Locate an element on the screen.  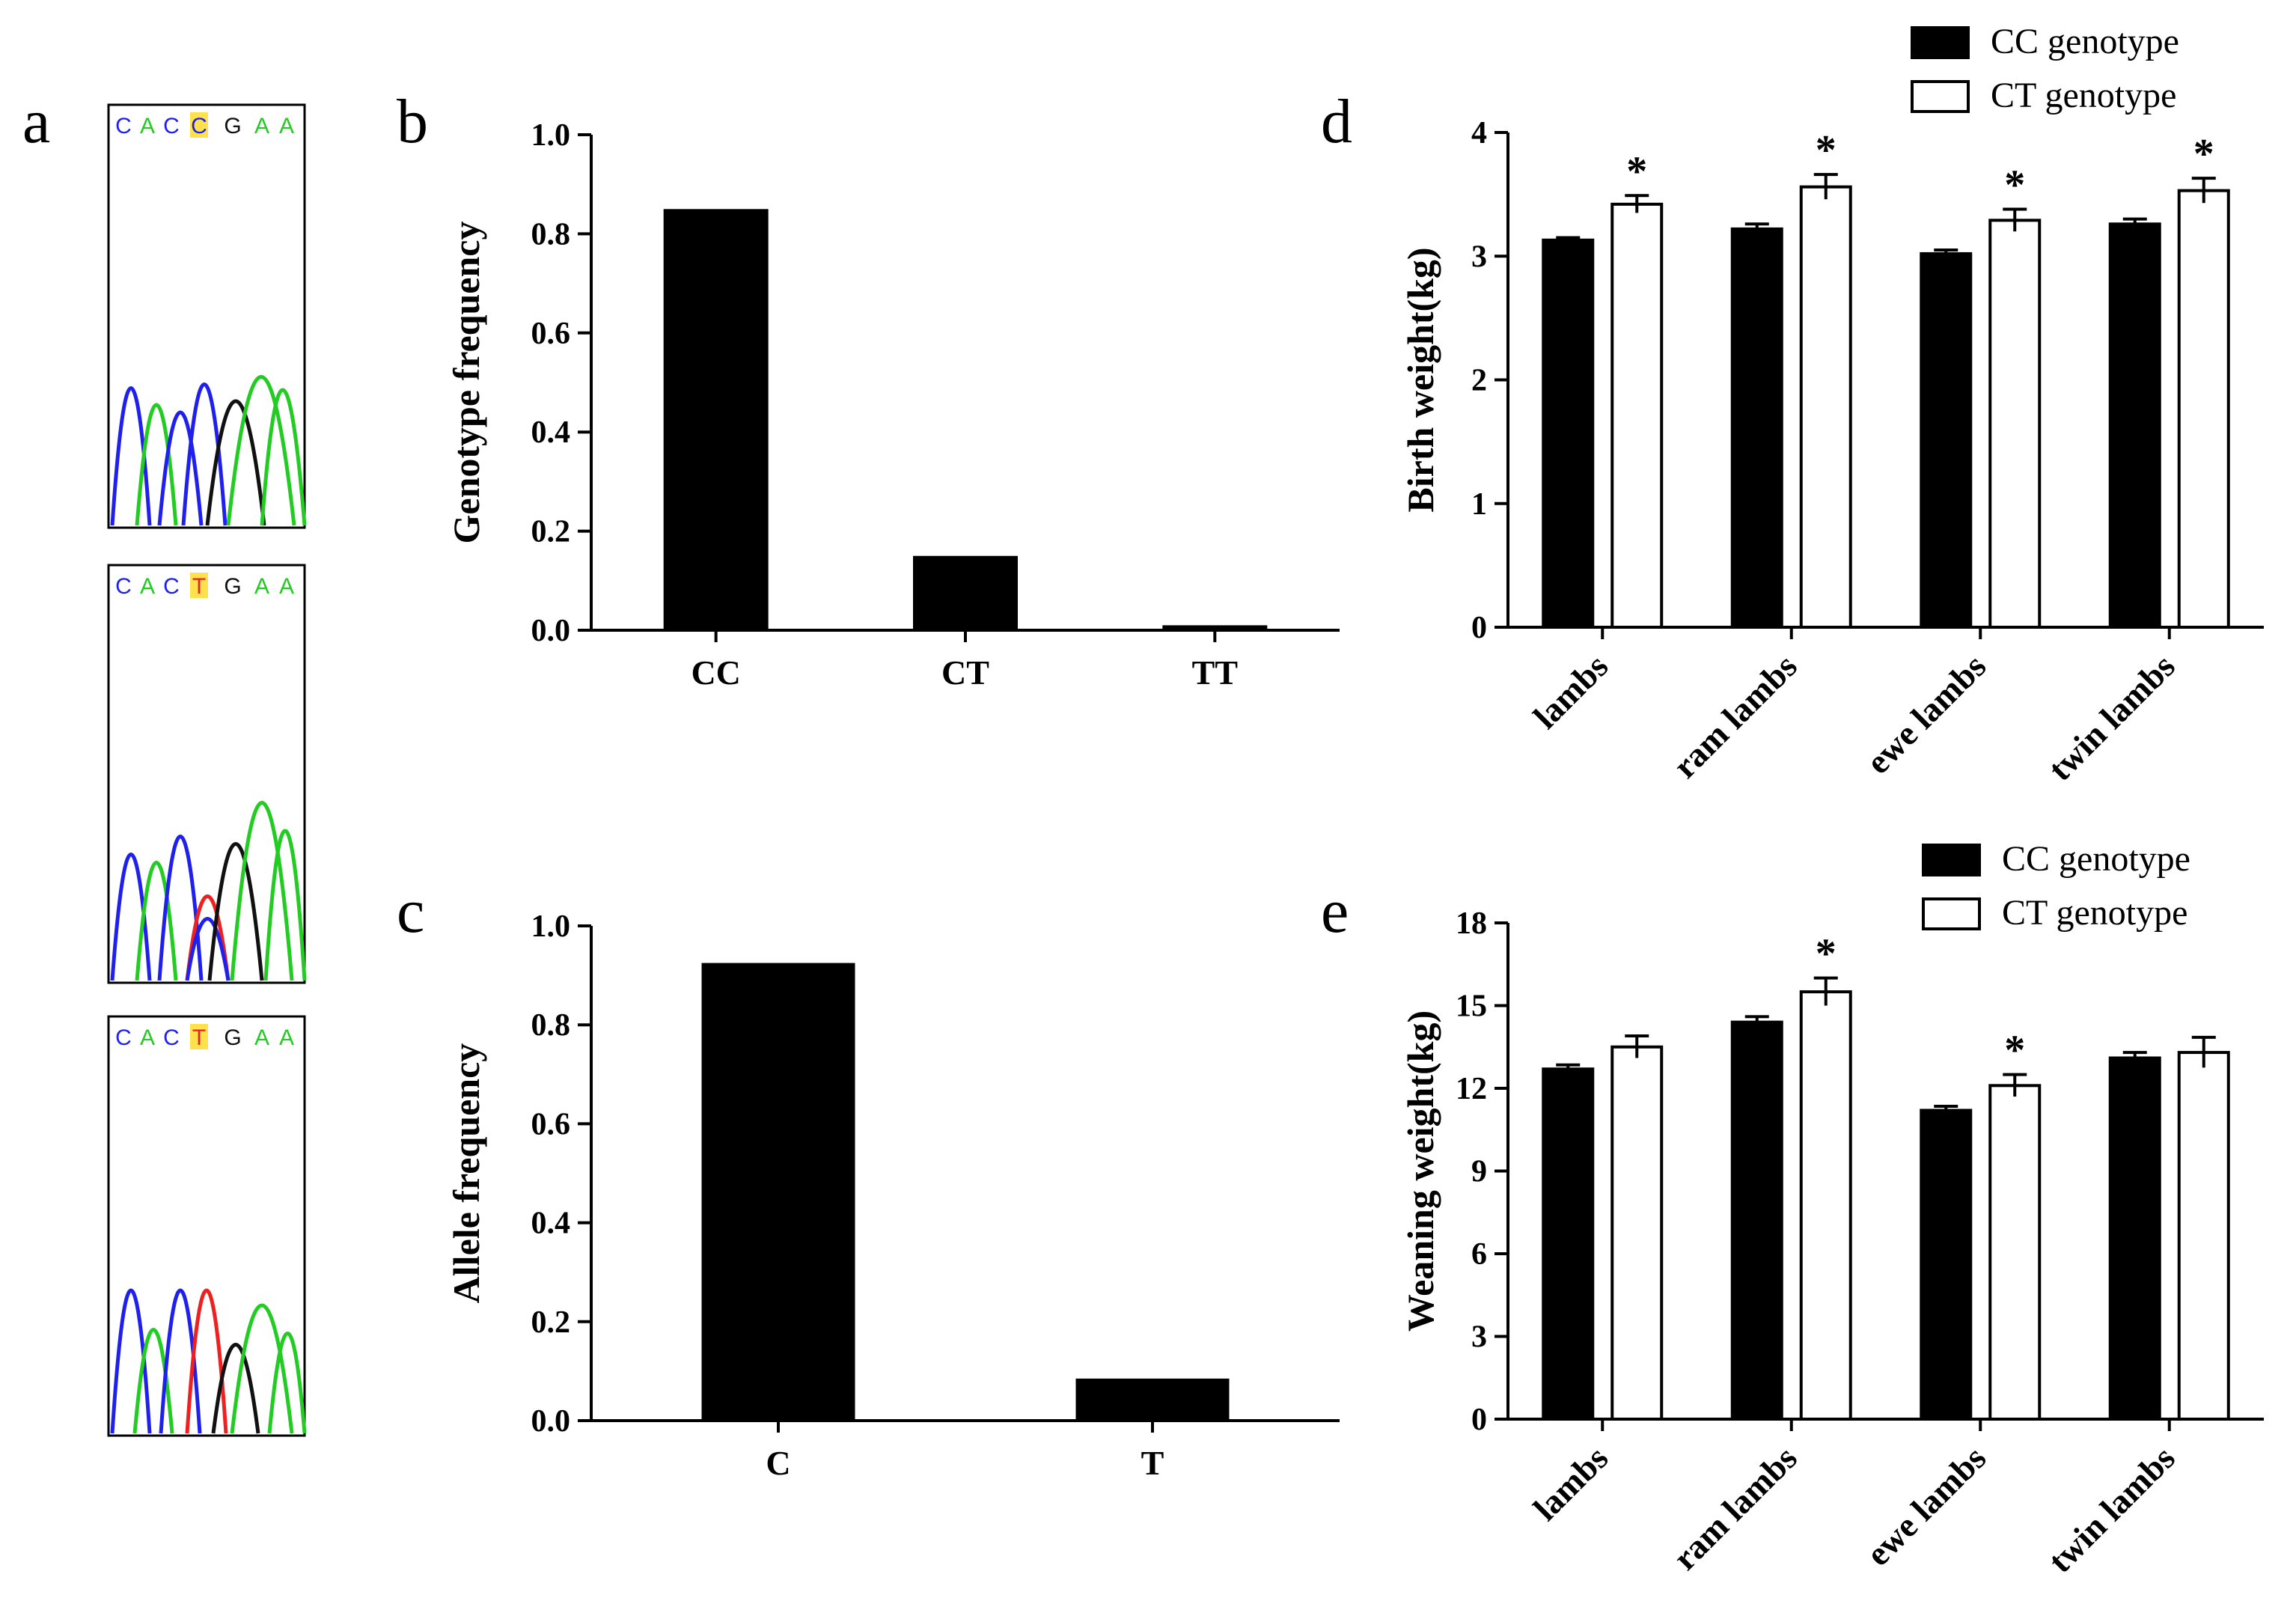
base-5: G is located at coordinates (232, 126).